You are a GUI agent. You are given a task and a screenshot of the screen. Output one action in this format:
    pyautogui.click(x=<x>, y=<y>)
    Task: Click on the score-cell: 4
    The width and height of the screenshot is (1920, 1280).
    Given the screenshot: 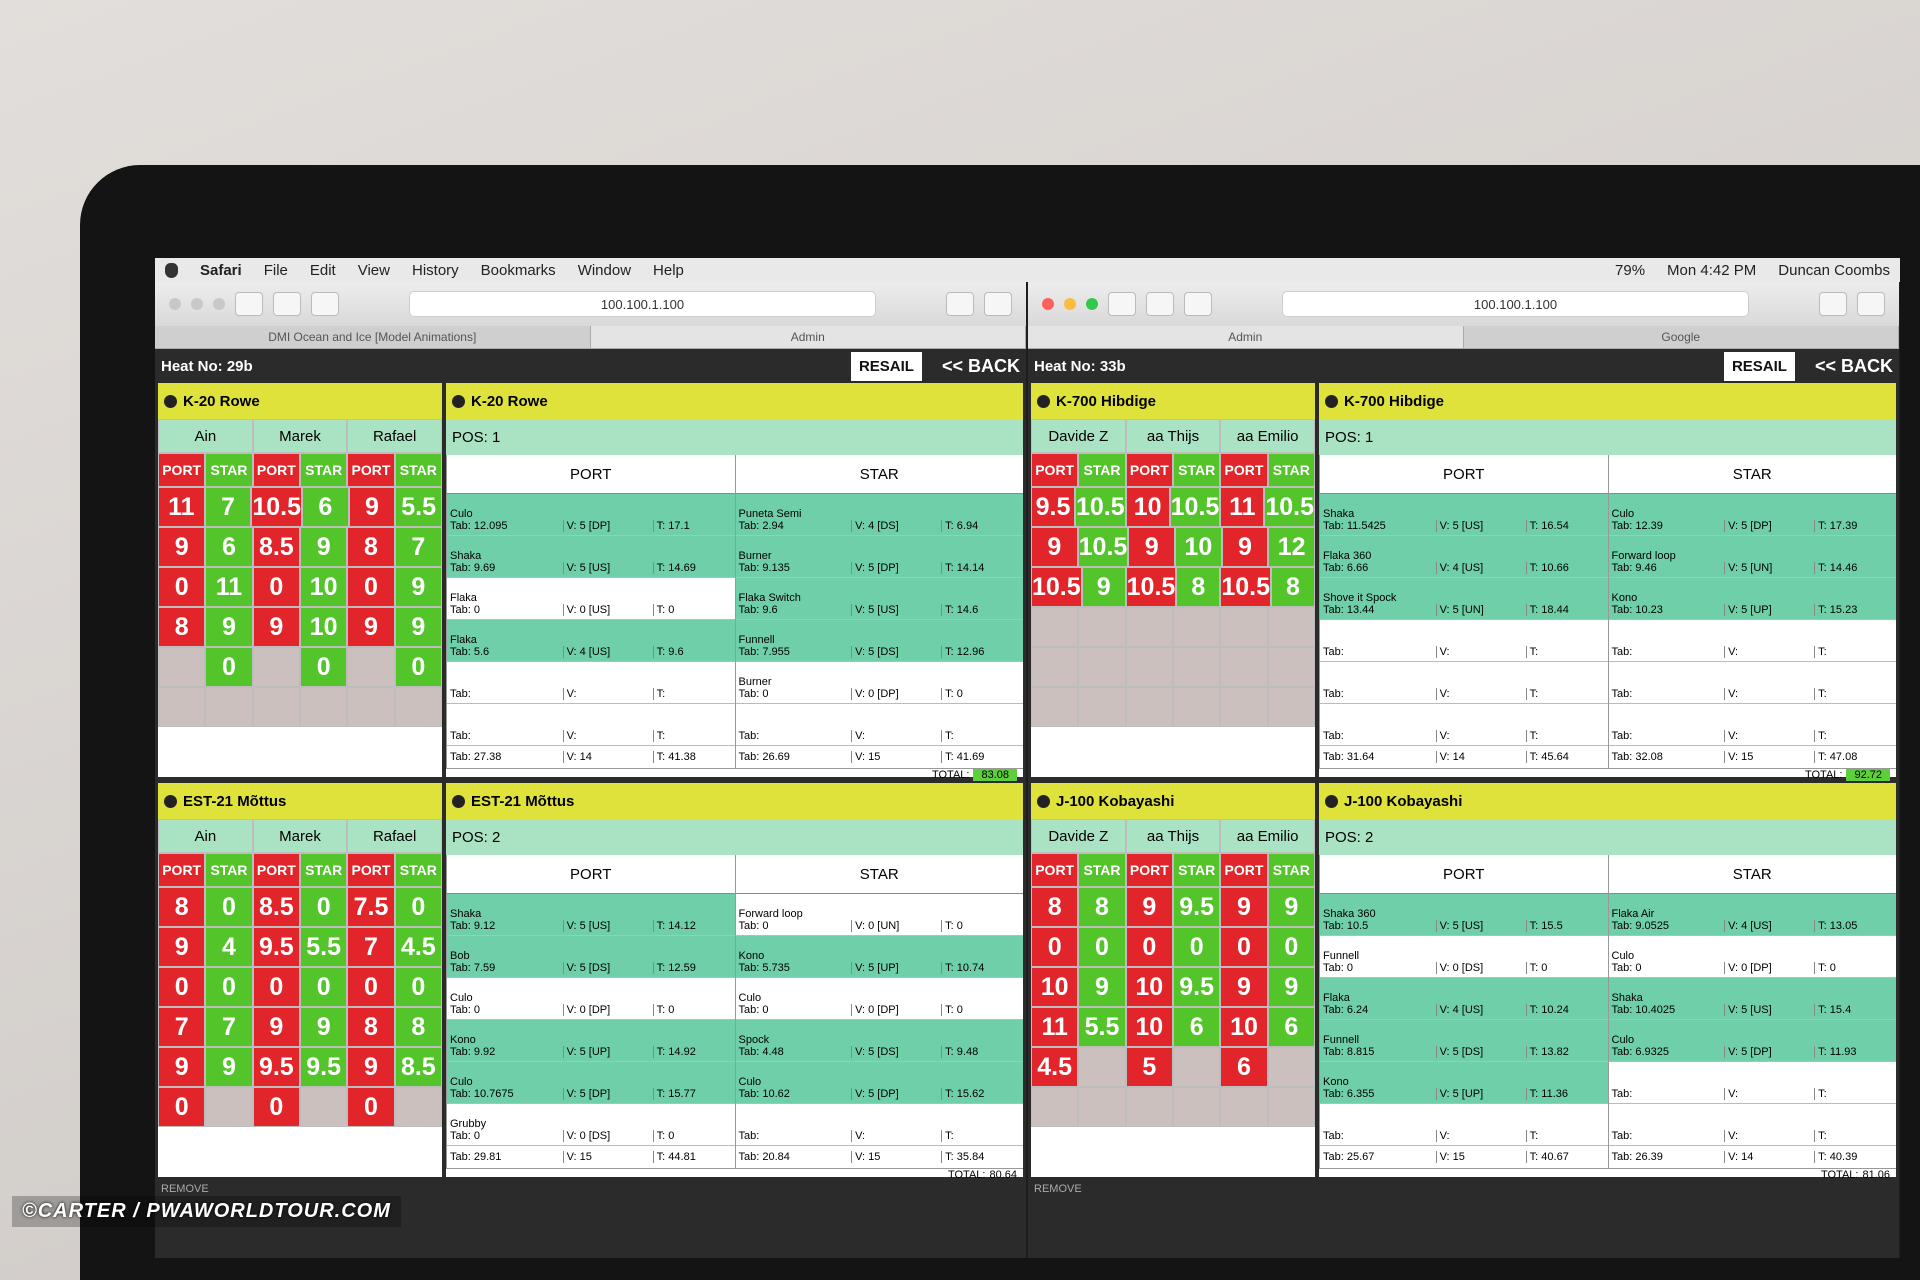 What is the action you would take?
    pyautogui.click(x=229, y=947)
    